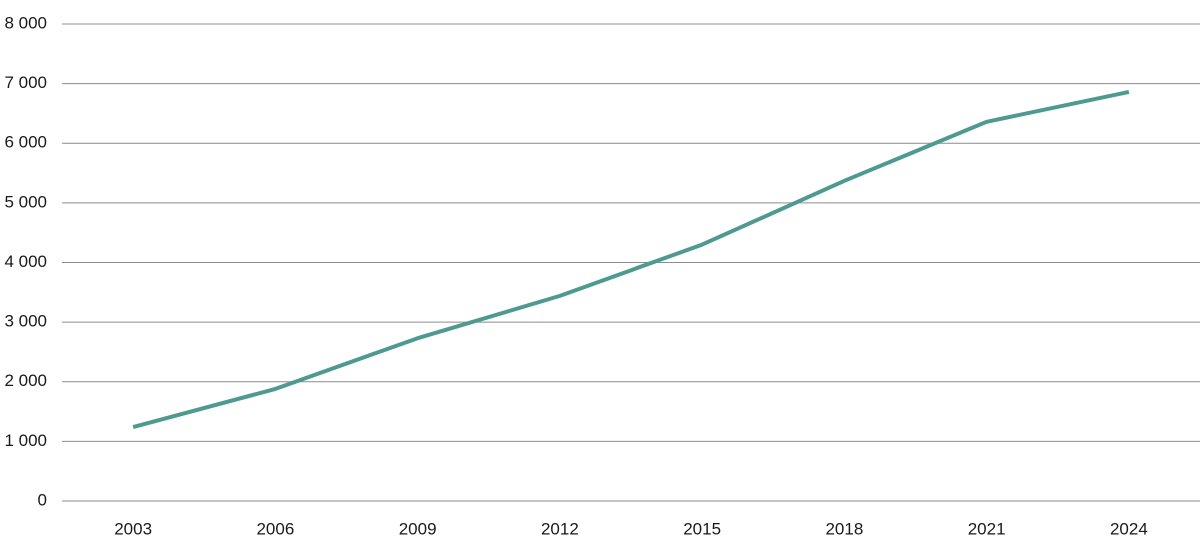 This screenshot has width=1200, height=558. What do you see at coordinates (25, 142) in the screenshot?
I see `y-tick-label: 6 000` at bounding box center [25, 142].